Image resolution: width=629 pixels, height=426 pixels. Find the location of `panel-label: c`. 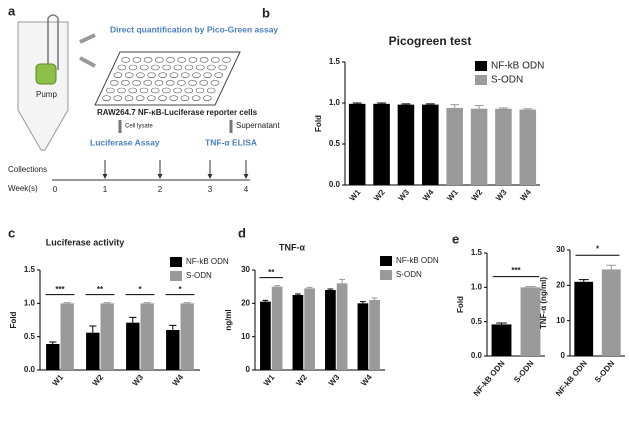

panel-label: c is located at coordinates (11, 232).